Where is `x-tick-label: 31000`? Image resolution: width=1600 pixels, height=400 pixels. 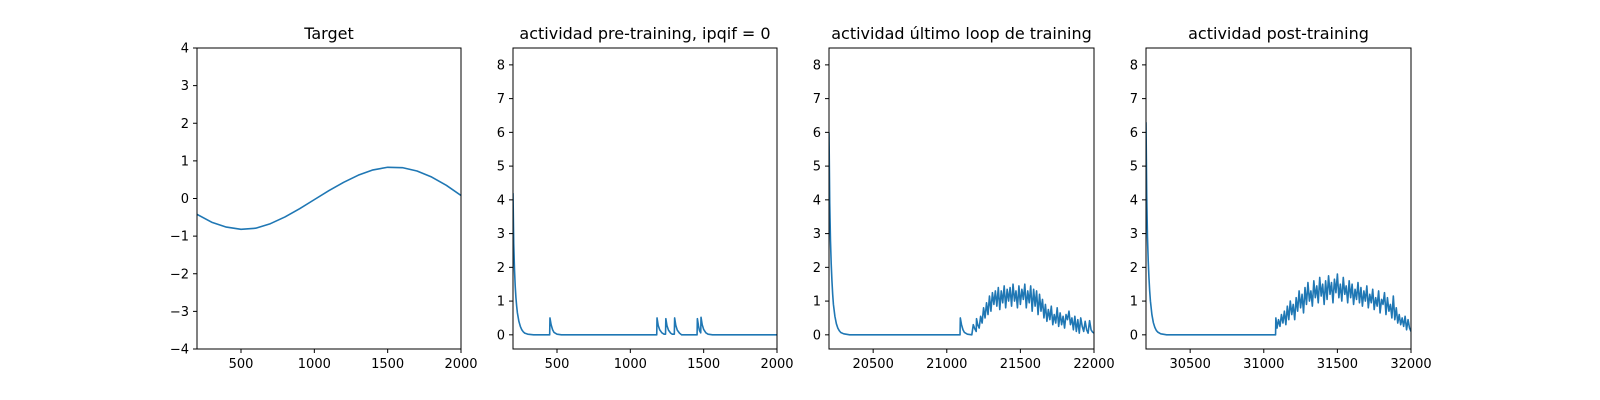 x-tick-label: 31000 is located at coordinates (1263, 364).